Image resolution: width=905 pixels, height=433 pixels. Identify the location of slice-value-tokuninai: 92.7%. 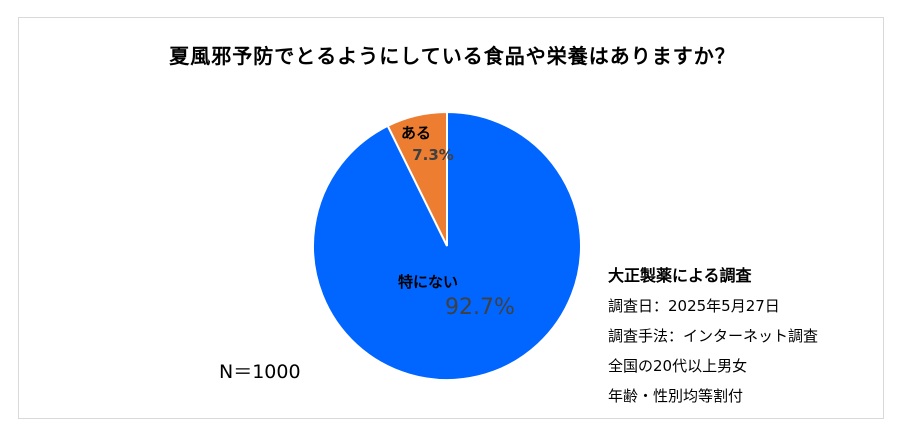
(480, 307).